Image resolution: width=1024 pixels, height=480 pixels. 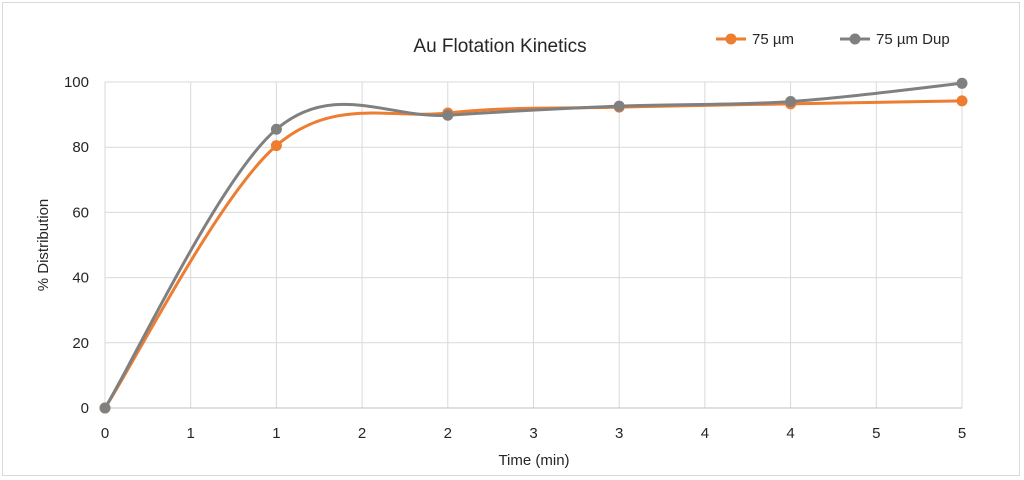 What do you see at coordinates (80, 278) in the screenshot?
I see `y-tick-label: 40` at bounding box center [80, 278].